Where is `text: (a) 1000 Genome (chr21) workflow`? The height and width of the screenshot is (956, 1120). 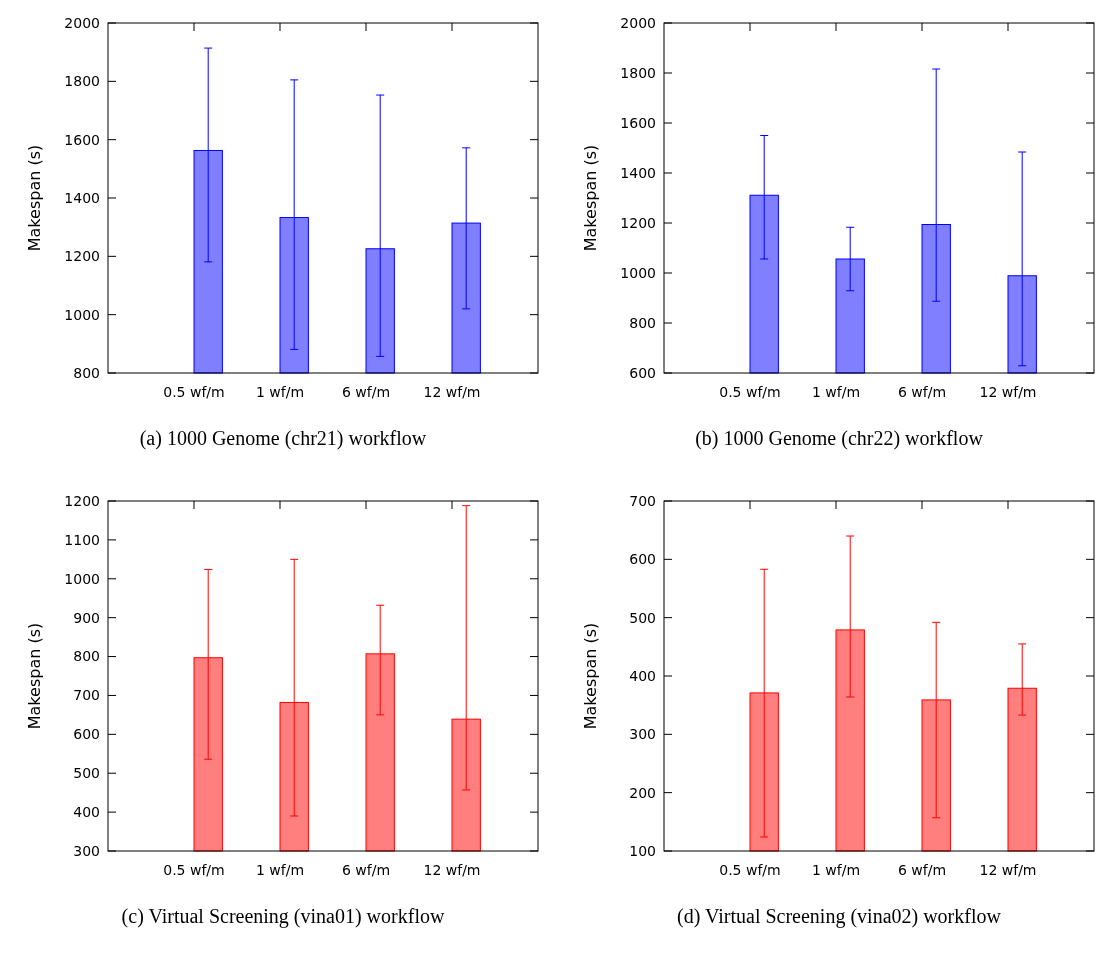
text: (a) 1000 Genome (chr21) workflow is located at coordinates (283, 438).